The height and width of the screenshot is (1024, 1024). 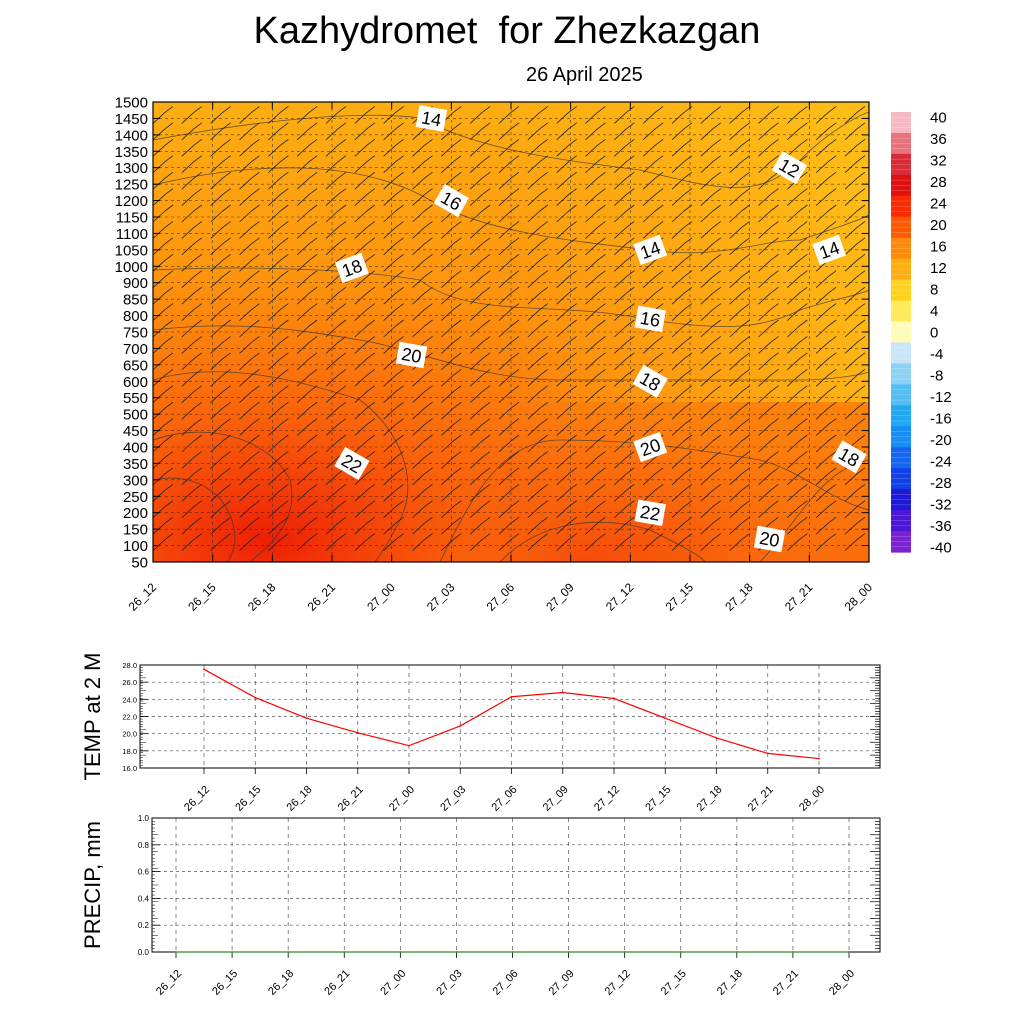 What do you see at coordinates (938, 182) in the screenshot?
I see `colorbar-label: 28` at bounding box center [938, 182].